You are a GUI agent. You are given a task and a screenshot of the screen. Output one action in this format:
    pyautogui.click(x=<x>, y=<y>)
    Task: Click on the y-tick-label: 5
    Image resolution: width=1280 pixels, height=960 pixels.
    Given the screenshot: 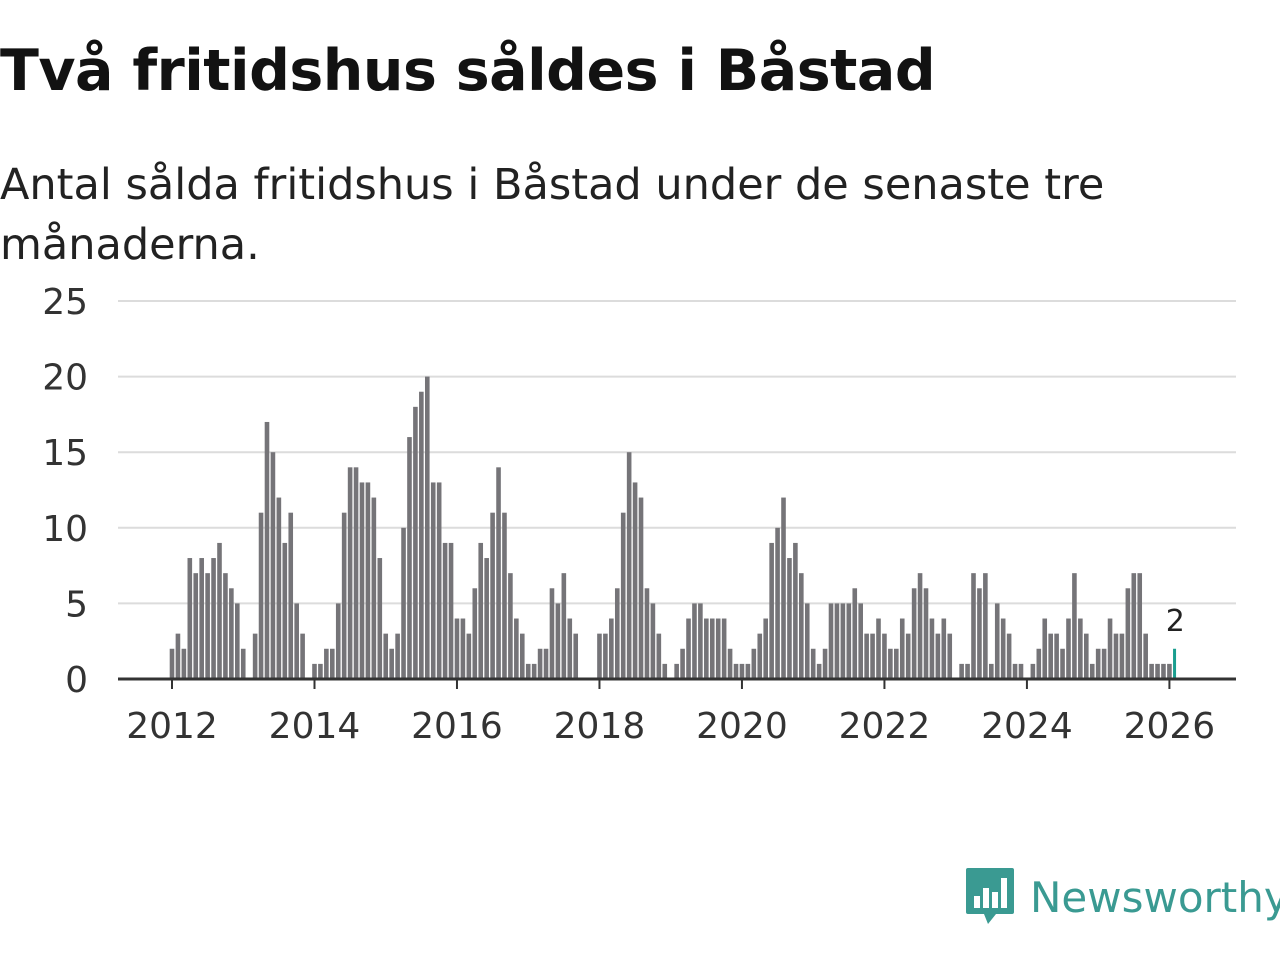 What is the action you would take?
    pyautogui.click(x=76, y=604)
    